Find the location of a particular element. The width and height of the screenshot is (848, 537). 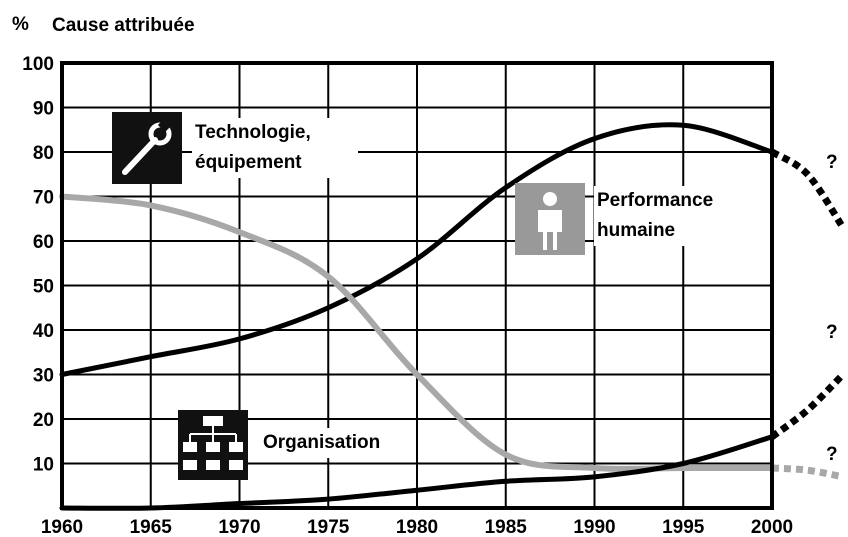

technology-icon is located at coordinates (147, 148).